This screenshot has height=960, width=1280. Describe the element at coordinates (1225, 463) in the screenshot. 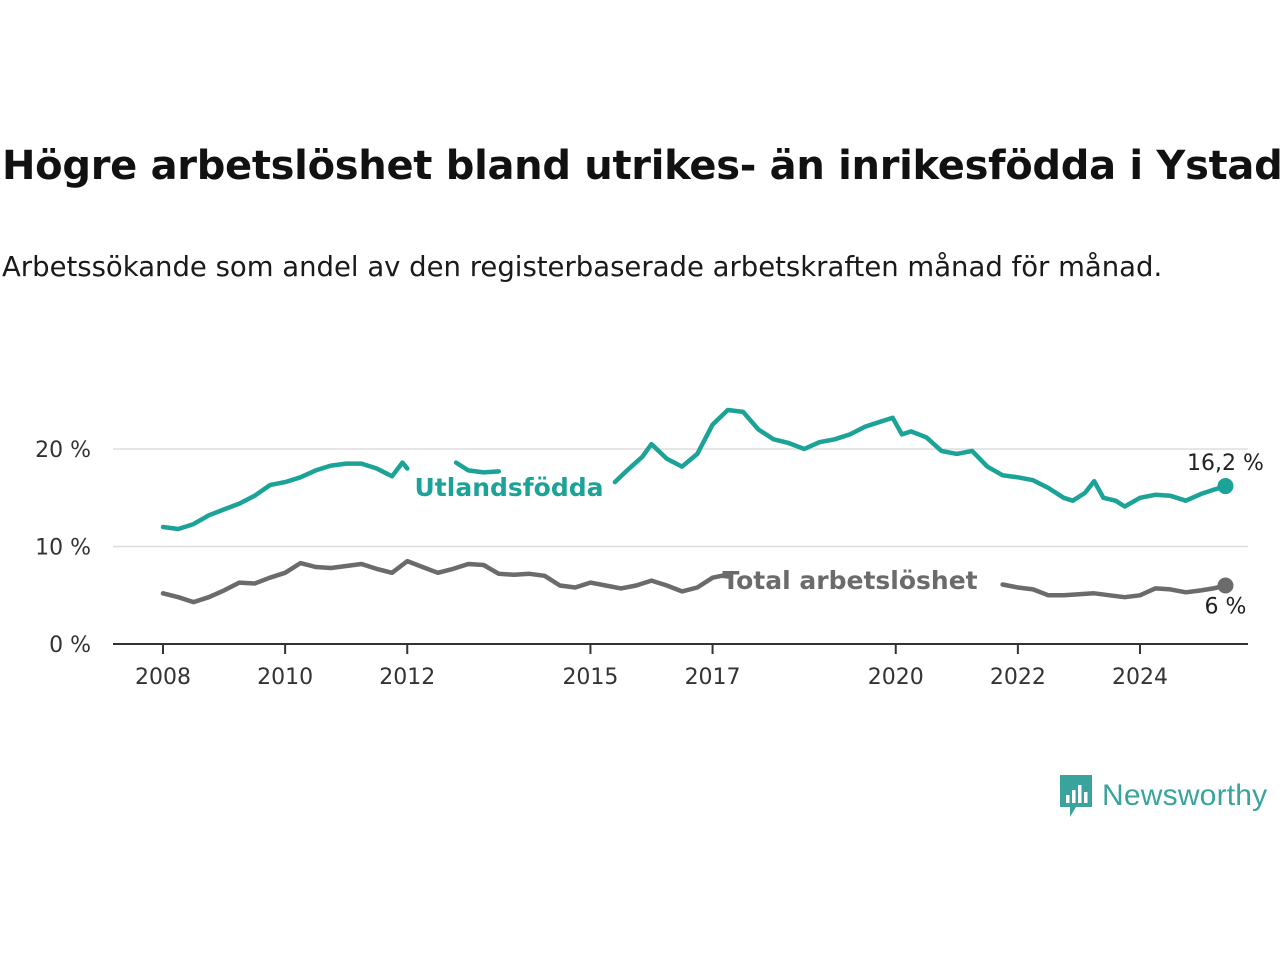

I see `series-end-label: 16,2 %` at that location.